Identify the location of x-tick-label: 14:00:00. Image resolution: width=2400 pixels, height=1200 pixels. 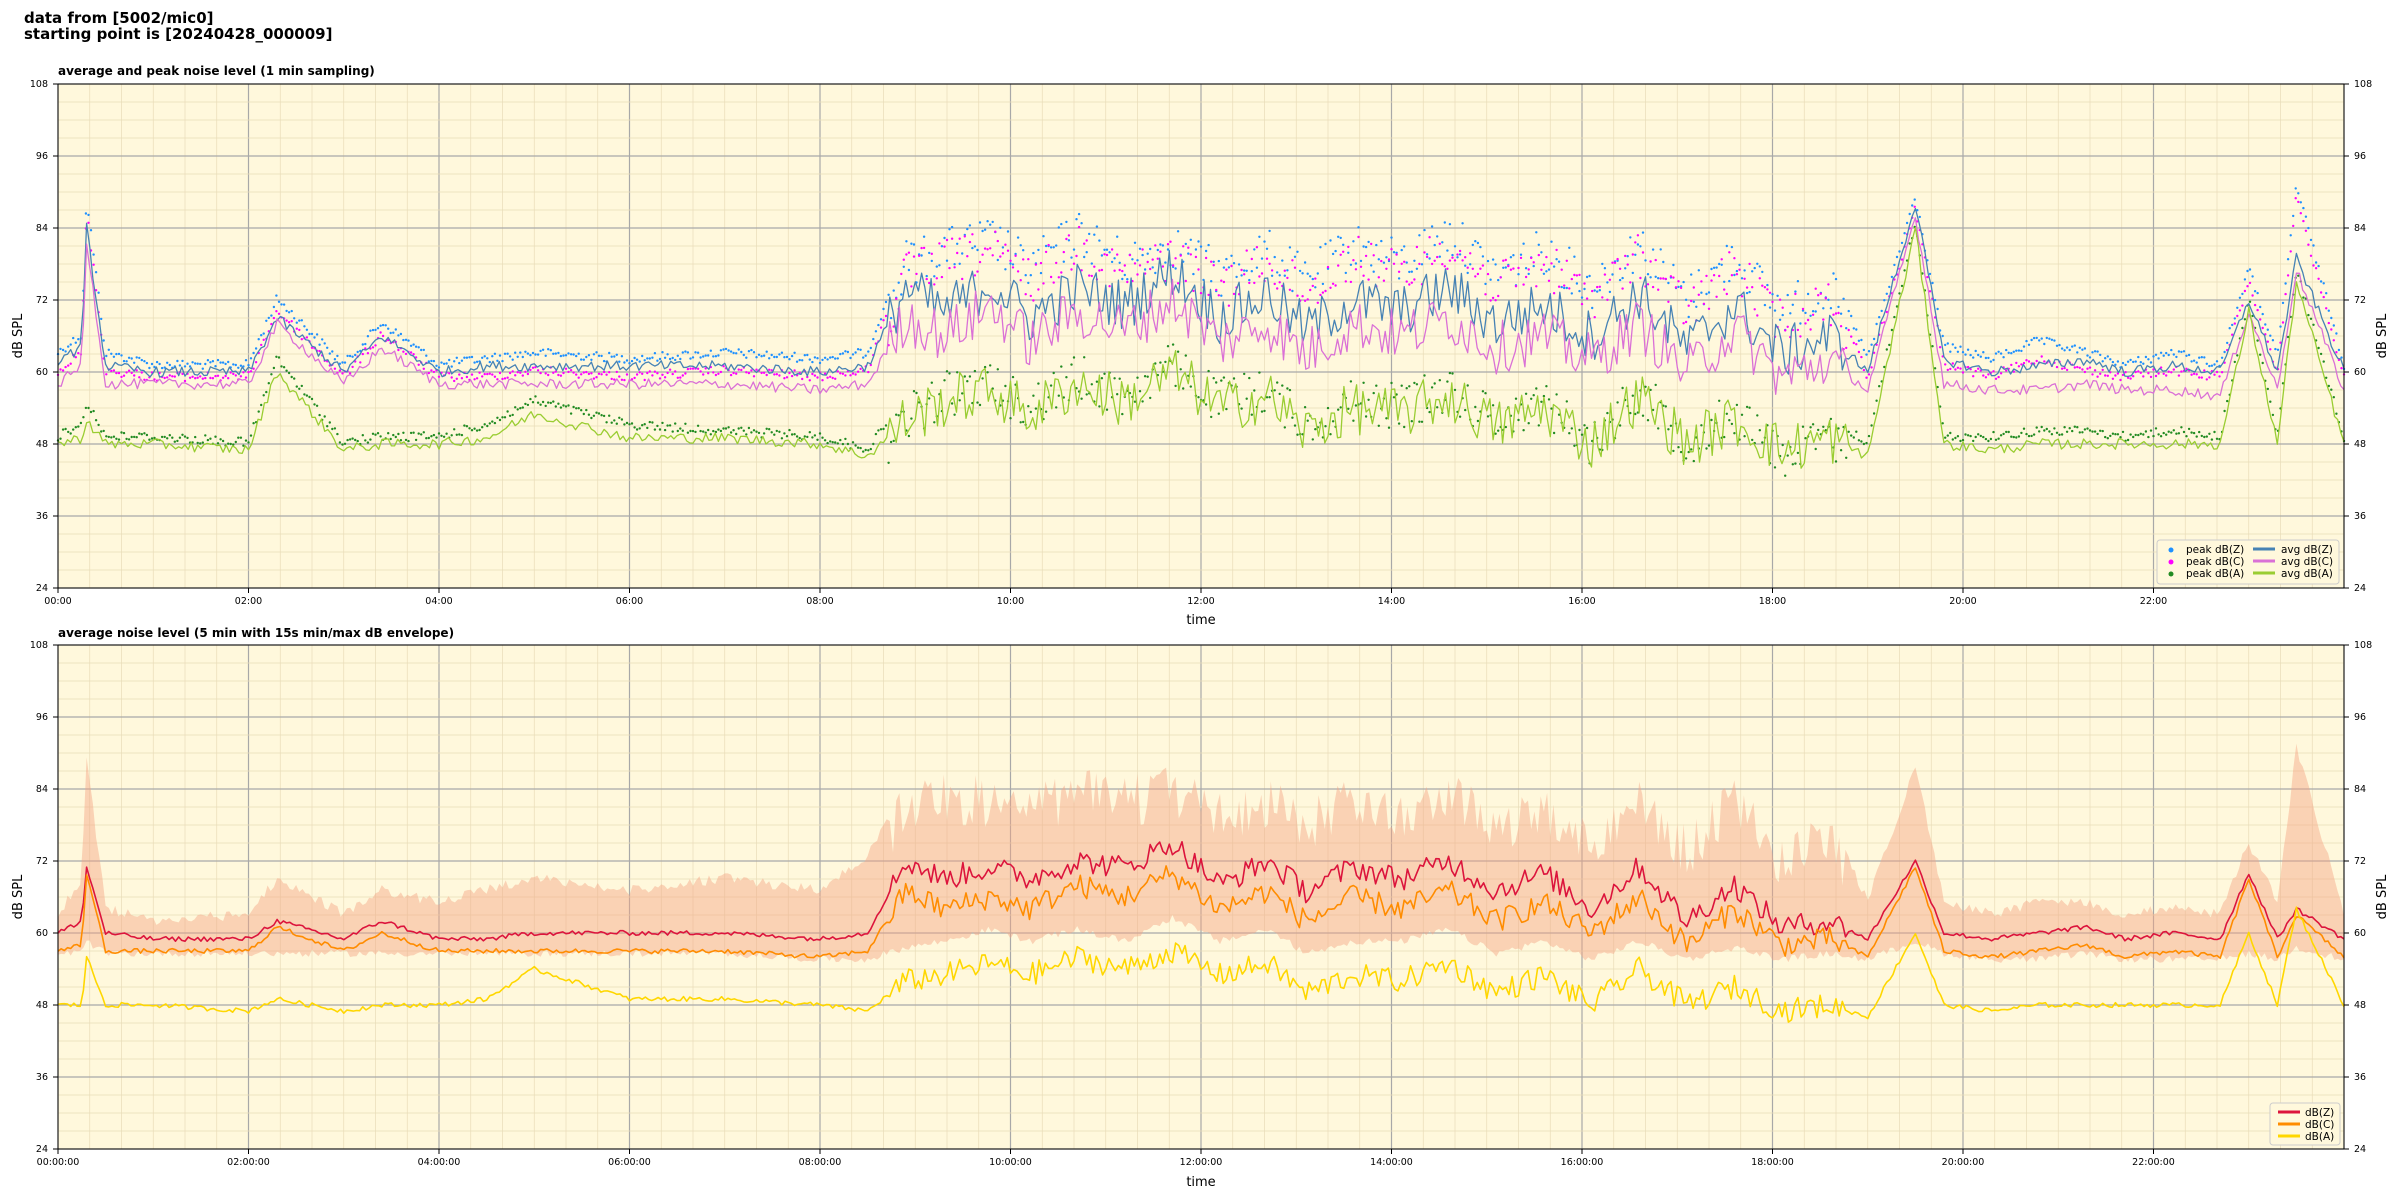
(1391, 1162).